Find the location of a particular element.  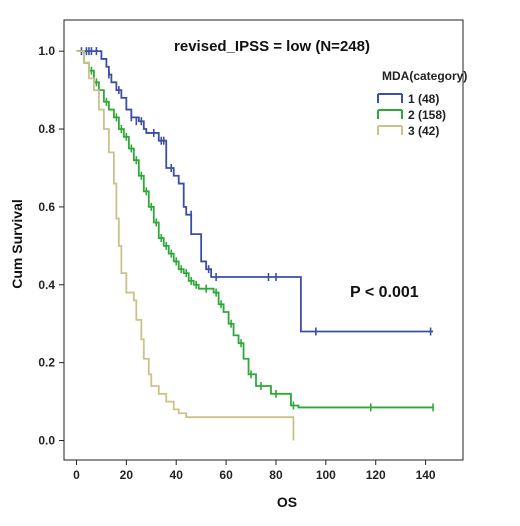

y-tick-label: 1.0 is located at coordinates (46, 51).